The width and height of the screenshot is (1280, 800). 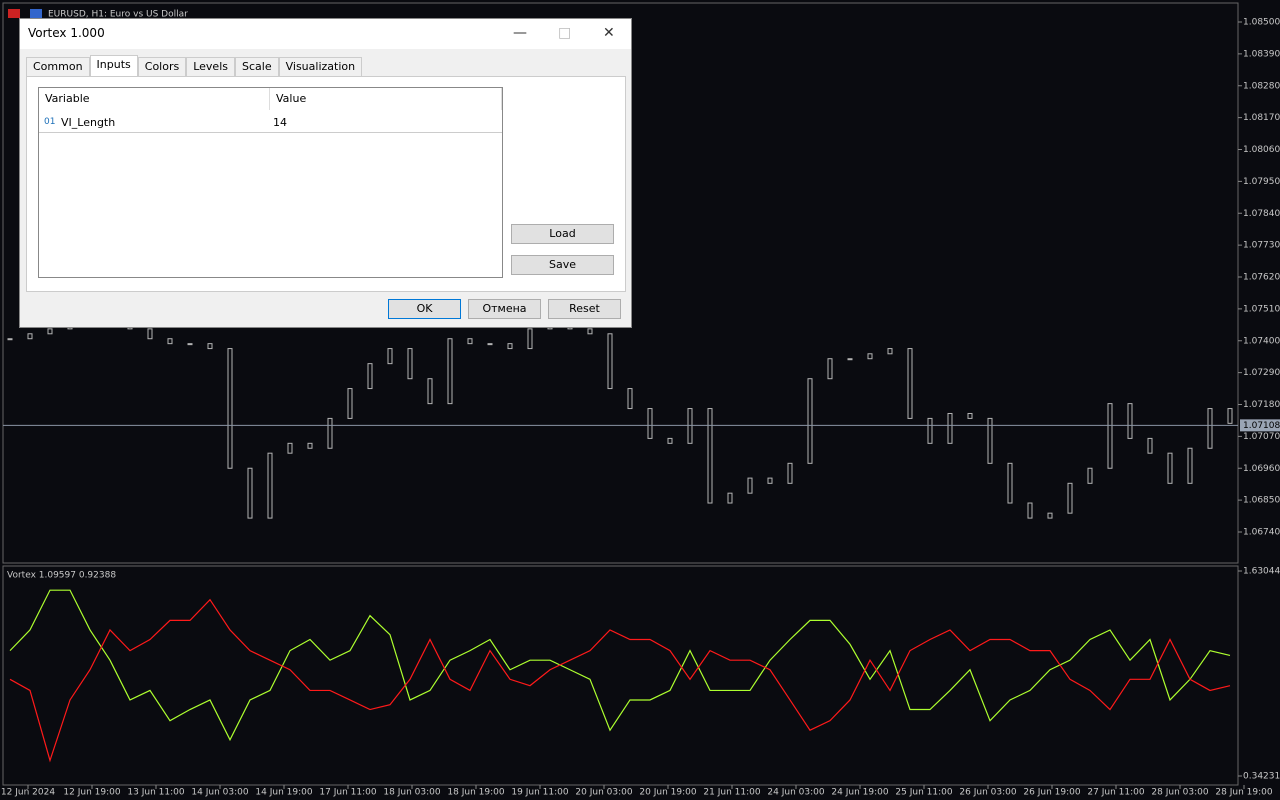 I want to click on inputs-table: Variable Value 01 VI_Length 14, so click(x=270, y=182).